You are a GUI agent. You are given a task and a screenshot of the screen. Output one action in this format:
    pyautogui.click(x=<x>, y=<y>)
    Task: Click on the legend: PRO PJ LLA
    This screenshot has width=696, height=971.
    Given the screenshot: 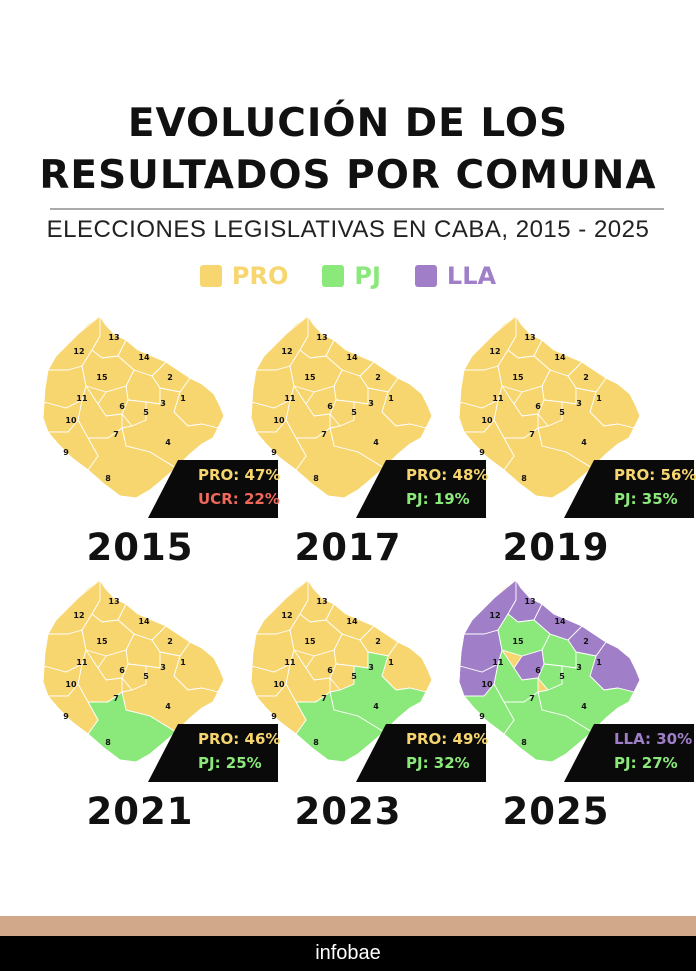 What is the action you would take?
    pyautogui.click(x=348, y=276)
    